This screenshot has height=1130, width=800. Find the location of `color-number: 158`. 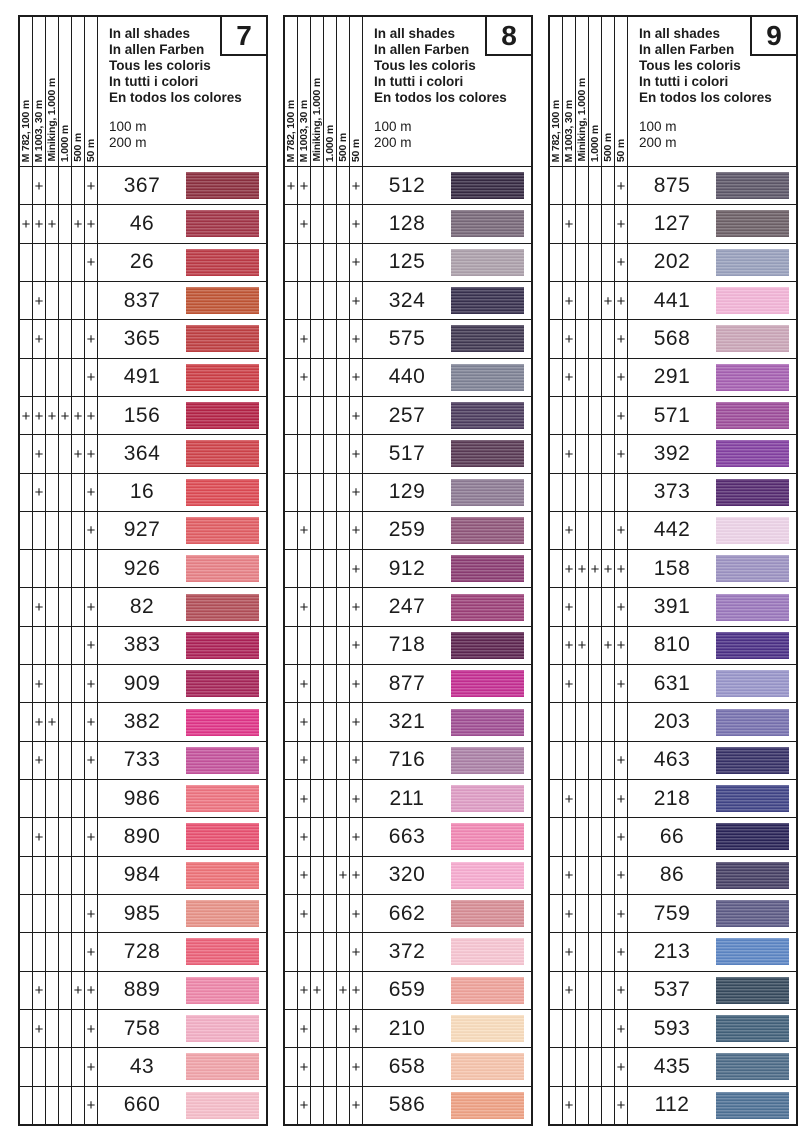

color-number: 158 is located at coordinates (672, 568).